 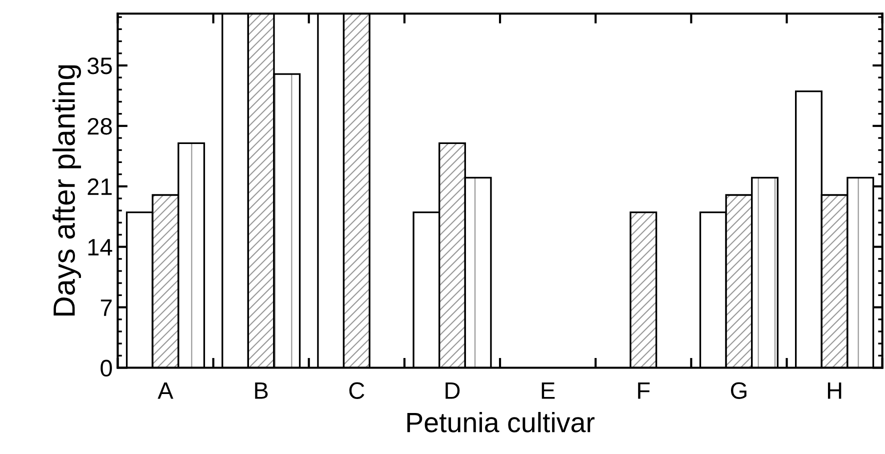 What do you see at coordinates (67, 190) in the screenshot?
I see `y-axis-title: Days after planting` at bounding box center [67, 190].